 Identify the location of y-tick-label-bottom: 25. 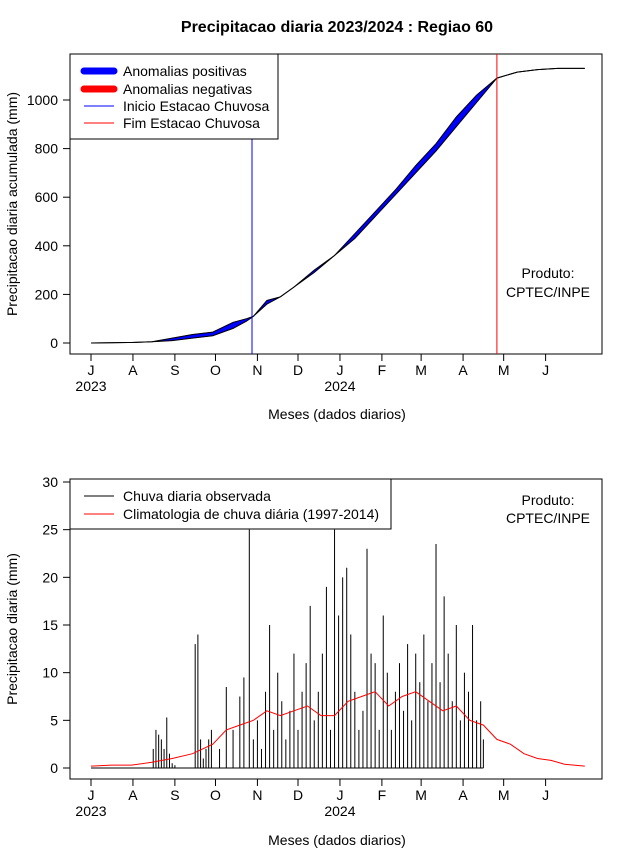
(50, 530).